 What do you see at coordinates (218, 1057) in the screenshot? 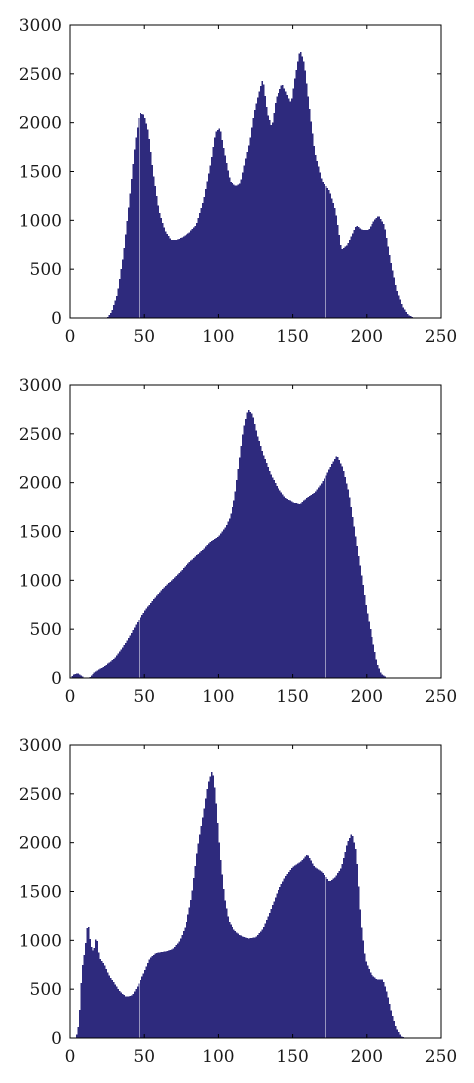
I see `x-tick-label: 100` at bounding box center [218, 1057].